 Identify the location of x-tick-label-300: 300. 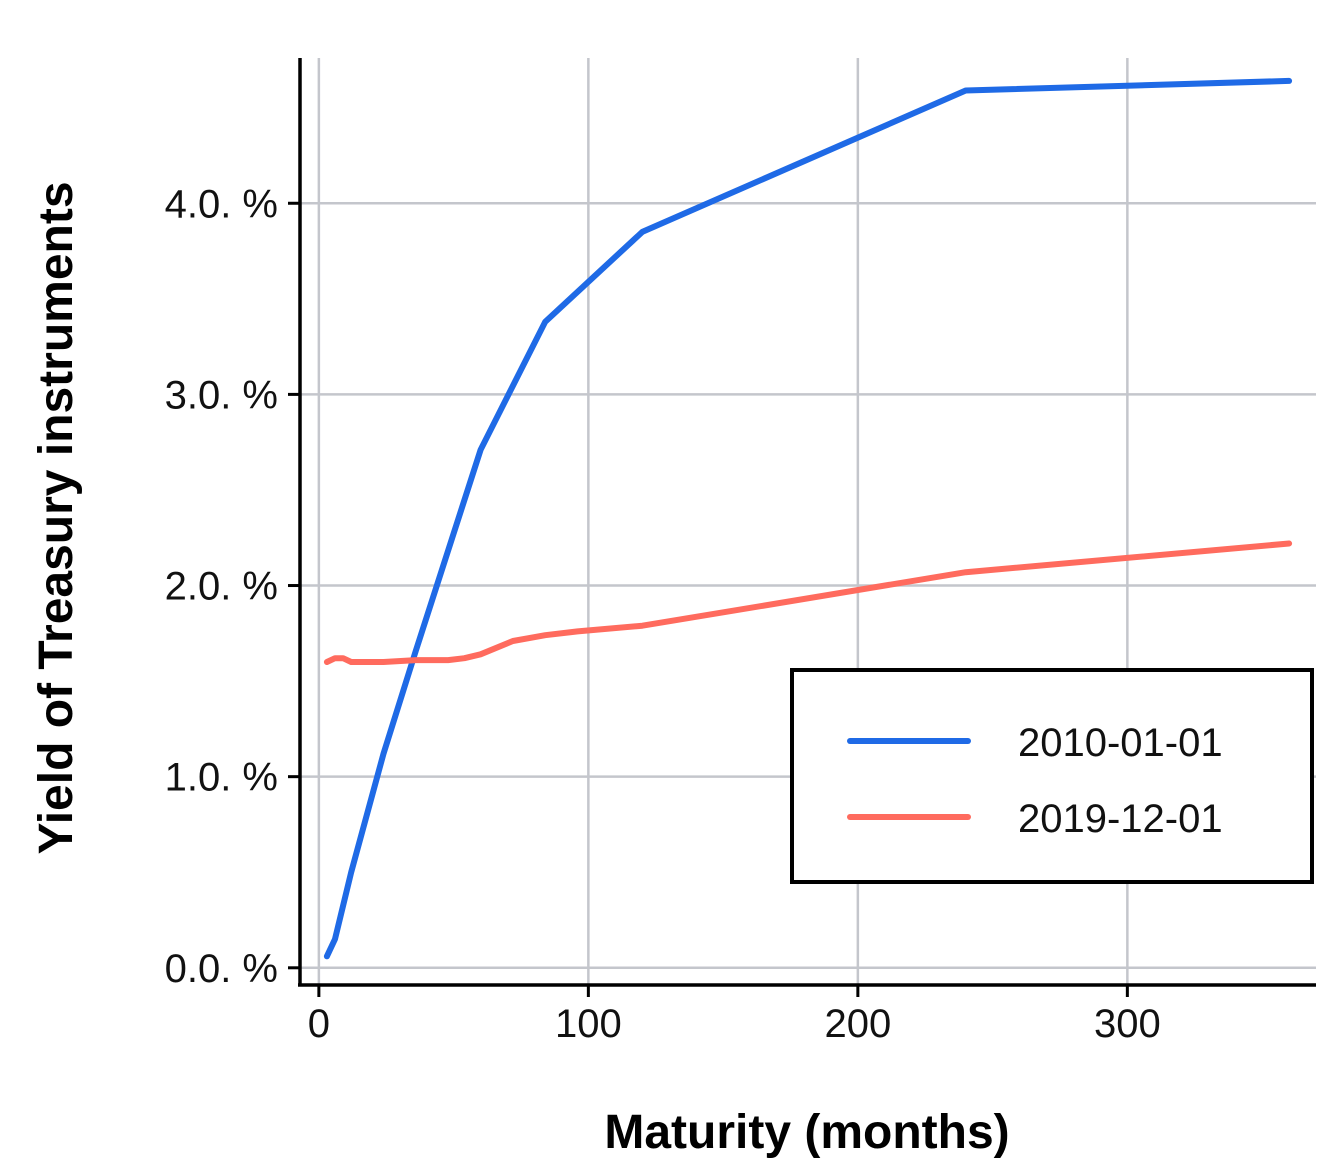
(1127, 1024).